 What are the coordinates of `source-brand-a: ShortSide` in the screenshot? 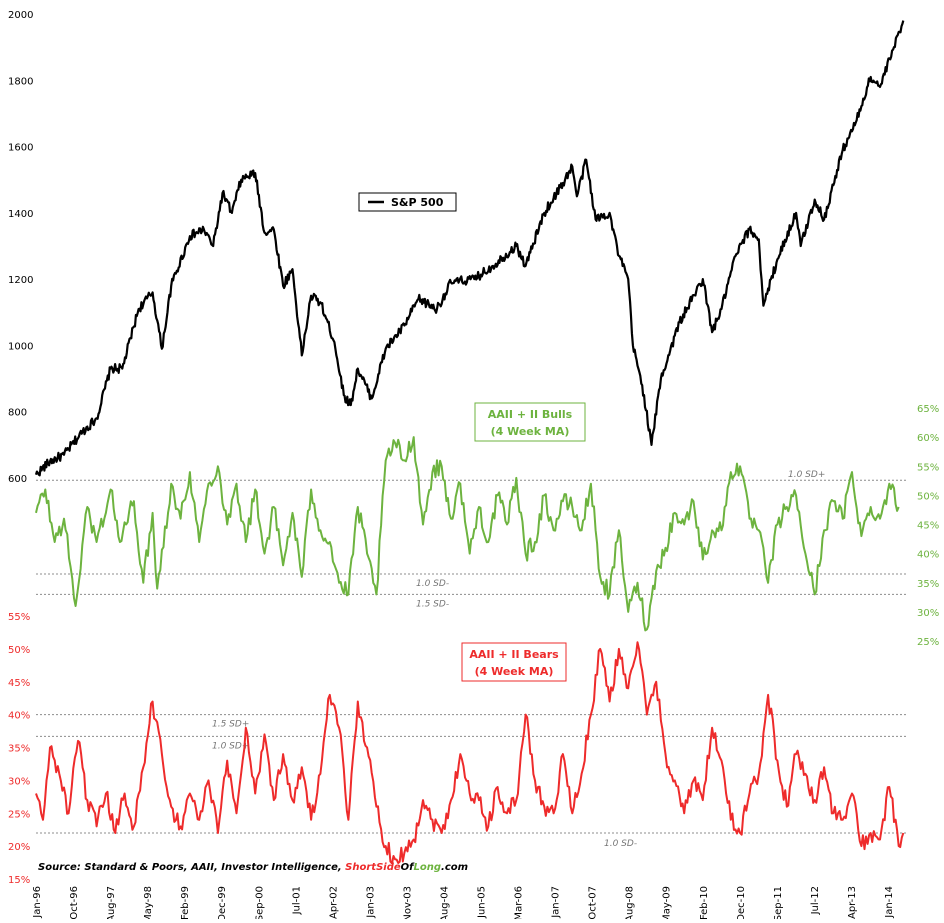 It's located at (373, 867).